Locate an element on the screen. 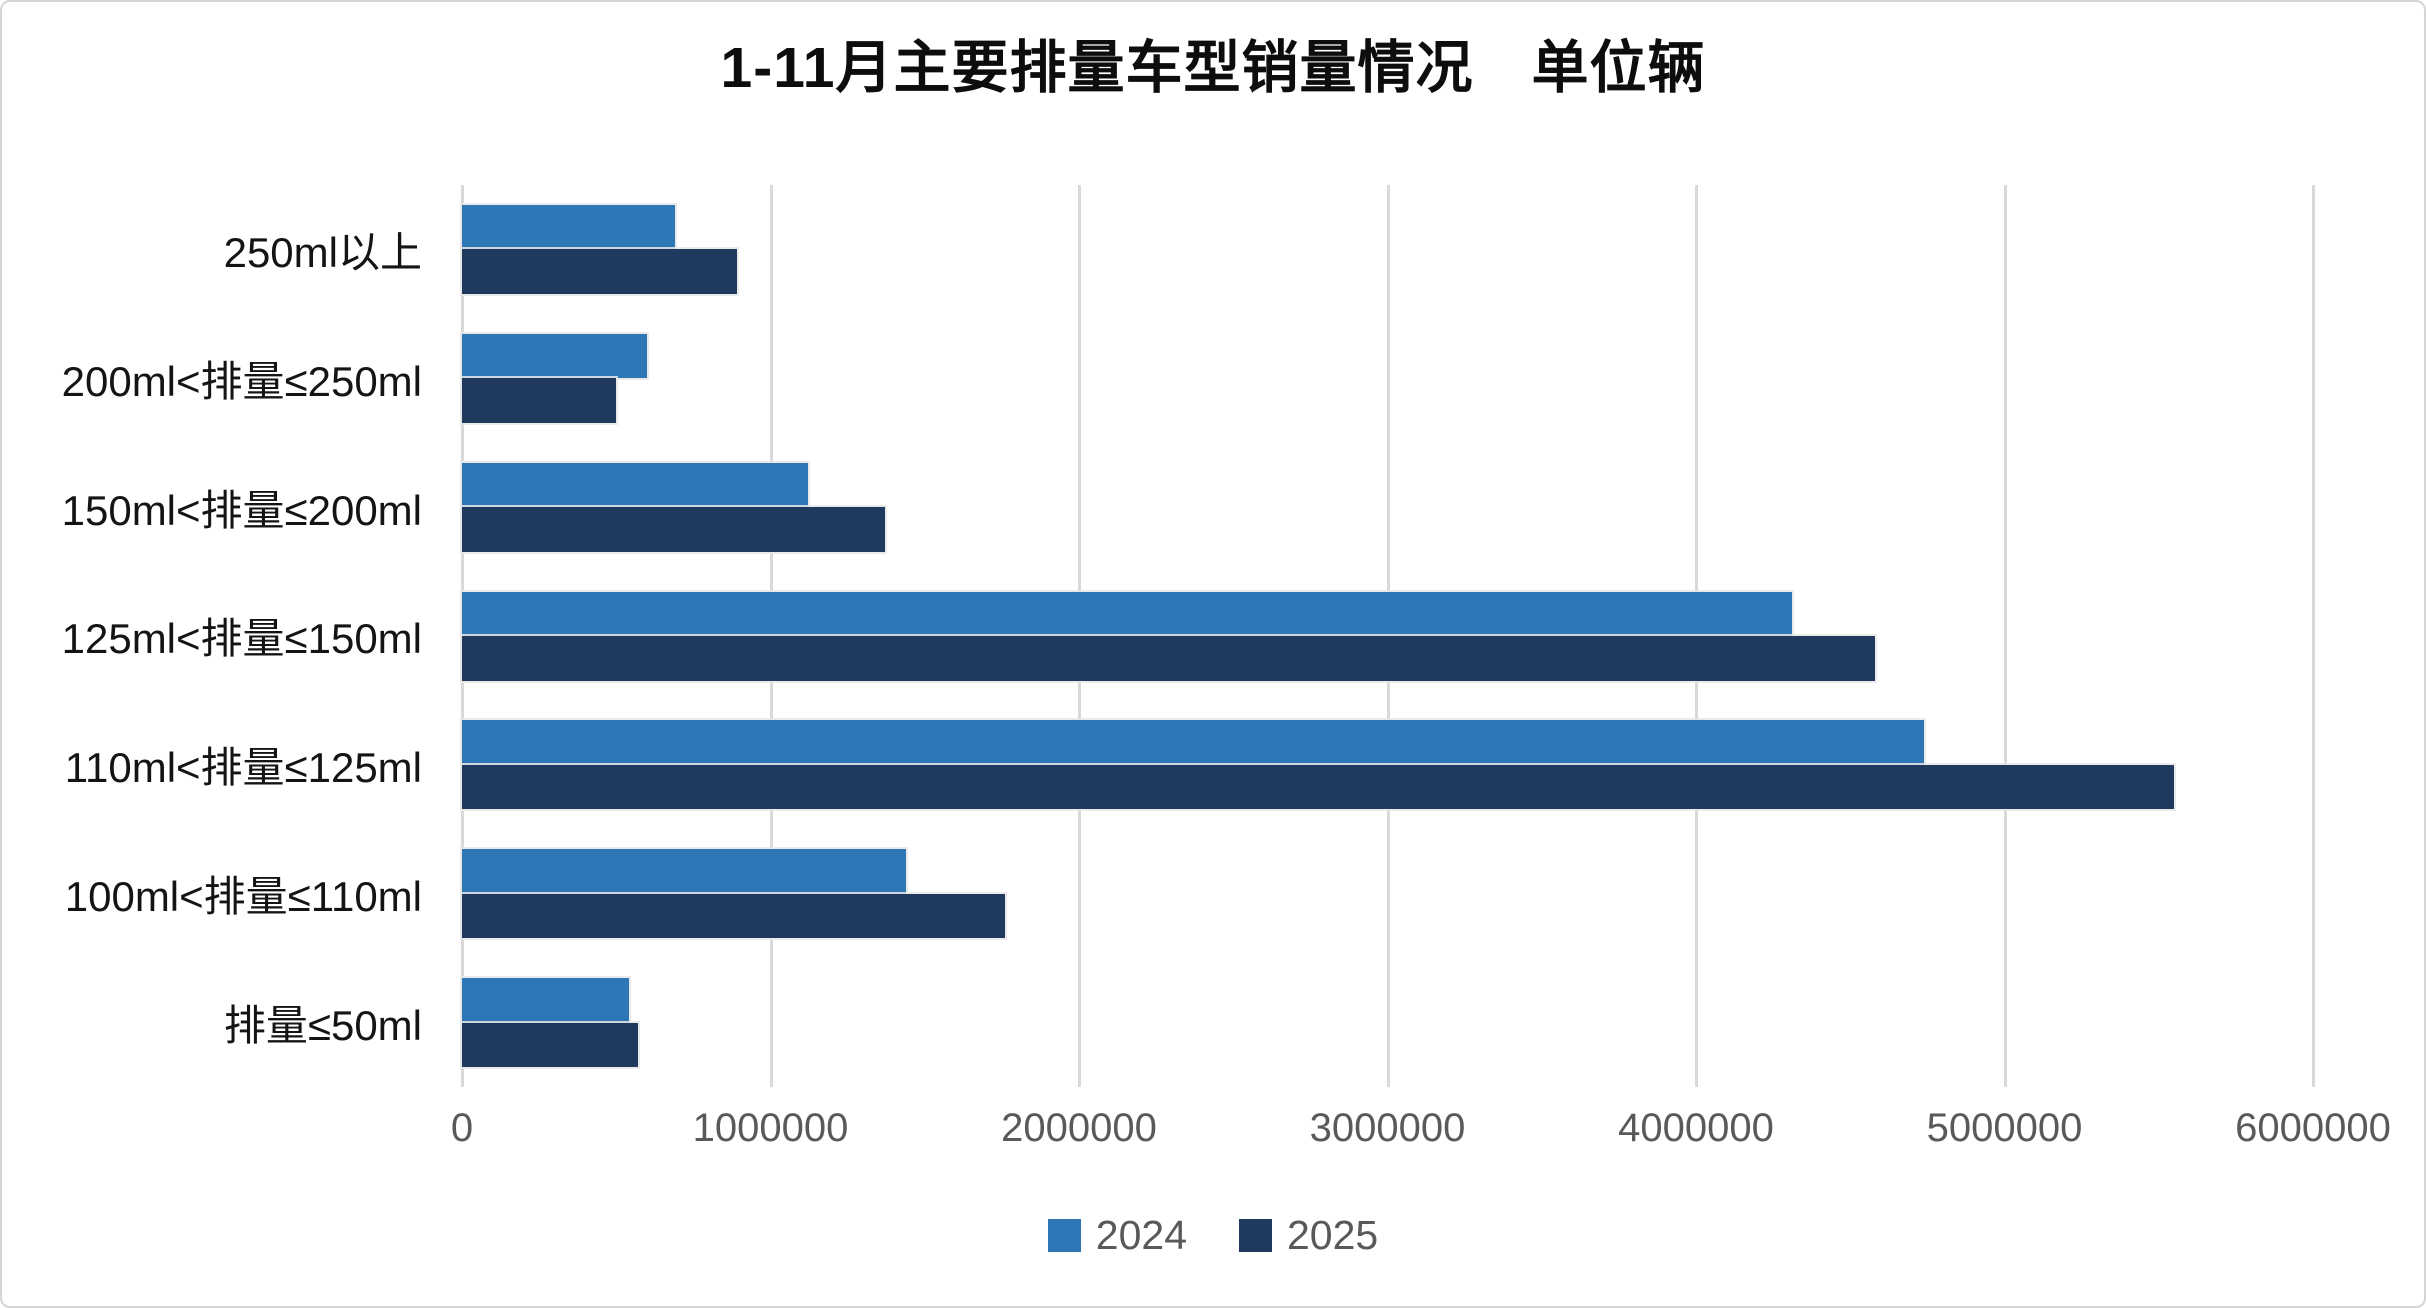 The height and width of the screenshot is (1308, 2426). x-tick-label: 0 is located at coordinates (462, 1128).